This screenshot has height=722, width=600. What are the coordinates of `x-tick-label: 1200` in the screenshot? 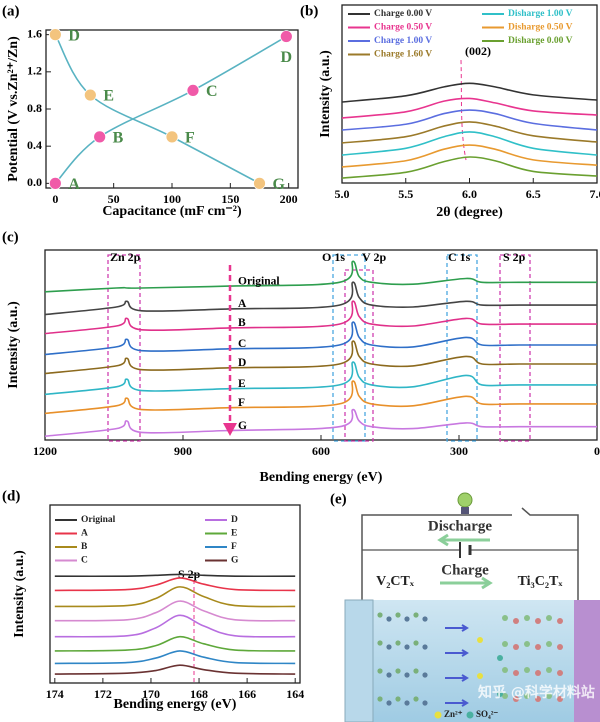 It's located at (45, 451).